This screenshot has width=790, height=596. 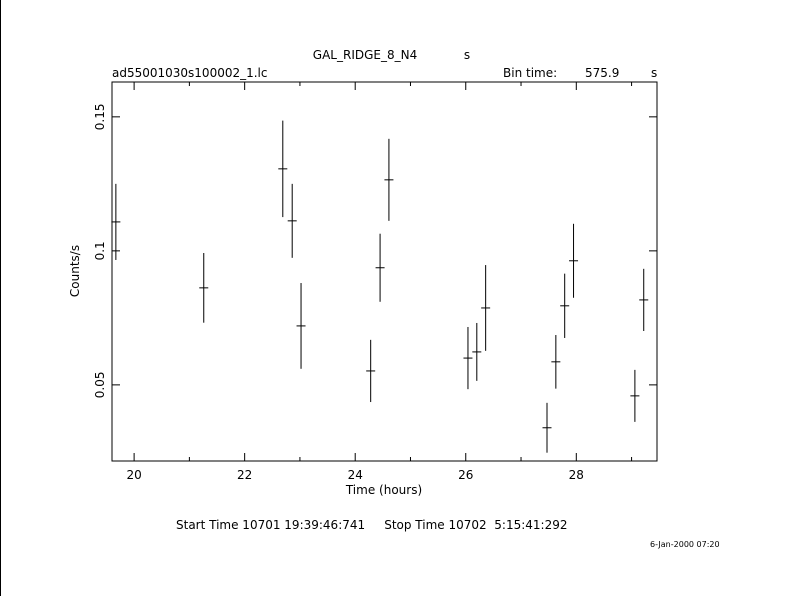 I want to click on chart-title: GAL_RIDGE_8_N4, so click(x=365, y=55).